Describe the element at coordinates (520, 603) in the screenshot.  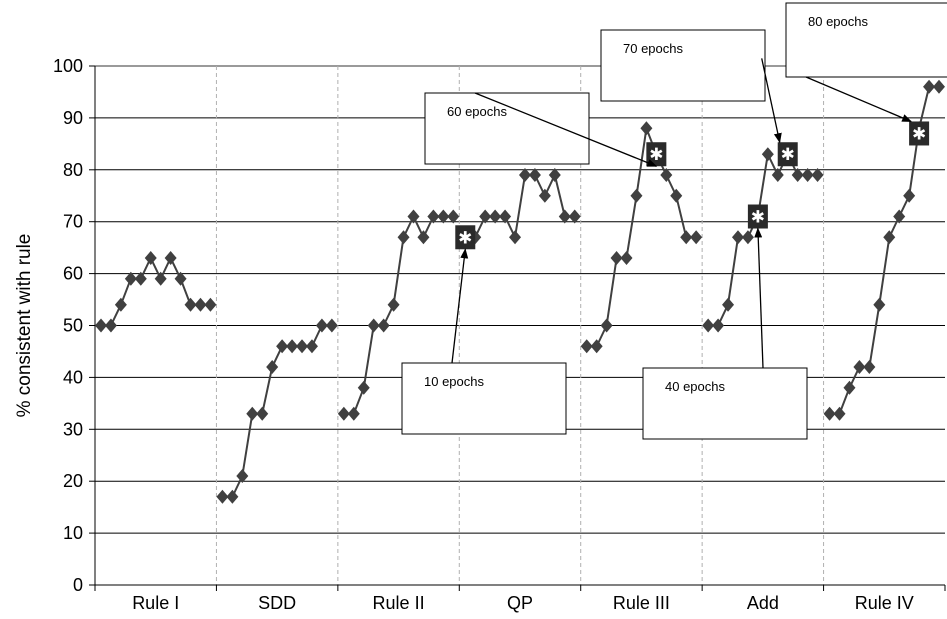
I see `x-tick-label: QP` at that location.